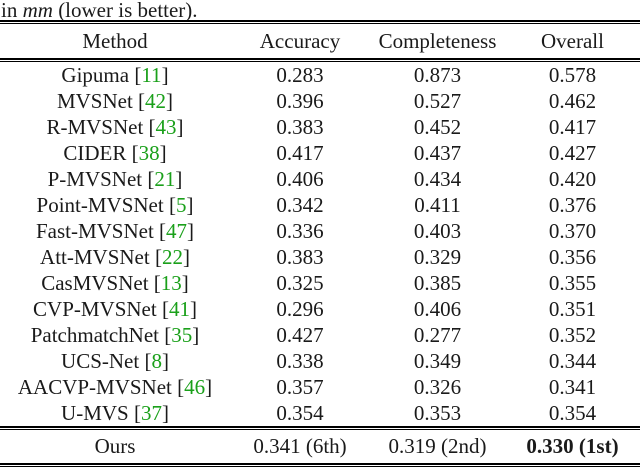  What do you see at coordinates (437, 387) in the screenshot?
I see `completeness-cell: 0.326` at bounding box center [437, 387].